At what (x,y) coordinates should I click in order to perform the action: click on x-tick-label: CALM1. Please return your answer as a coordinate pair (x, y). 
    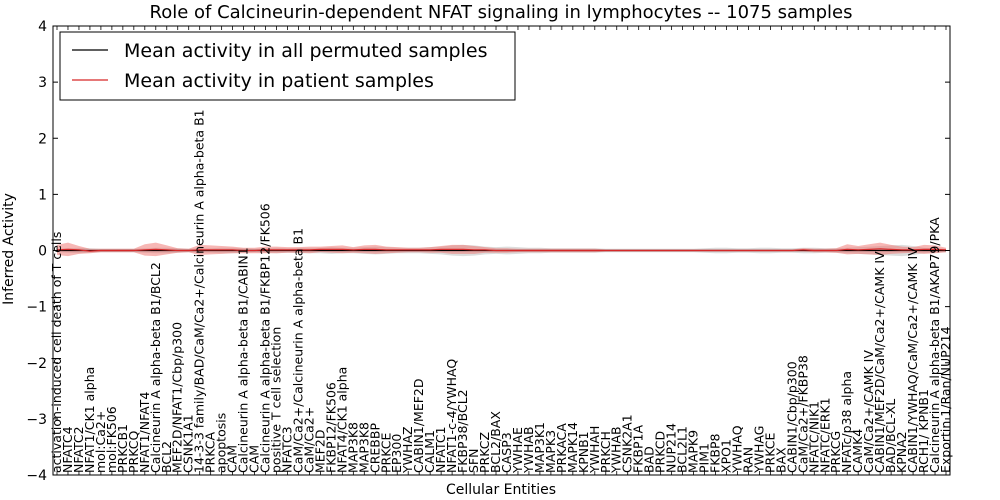
    Looking at the image, I should click on (429, 451).